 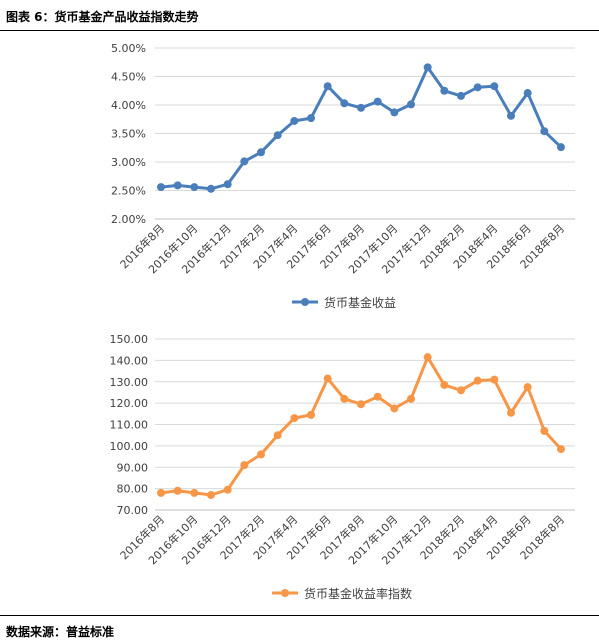 I want to click on y-tick-label: 140.00, so click(x=129, y=360).